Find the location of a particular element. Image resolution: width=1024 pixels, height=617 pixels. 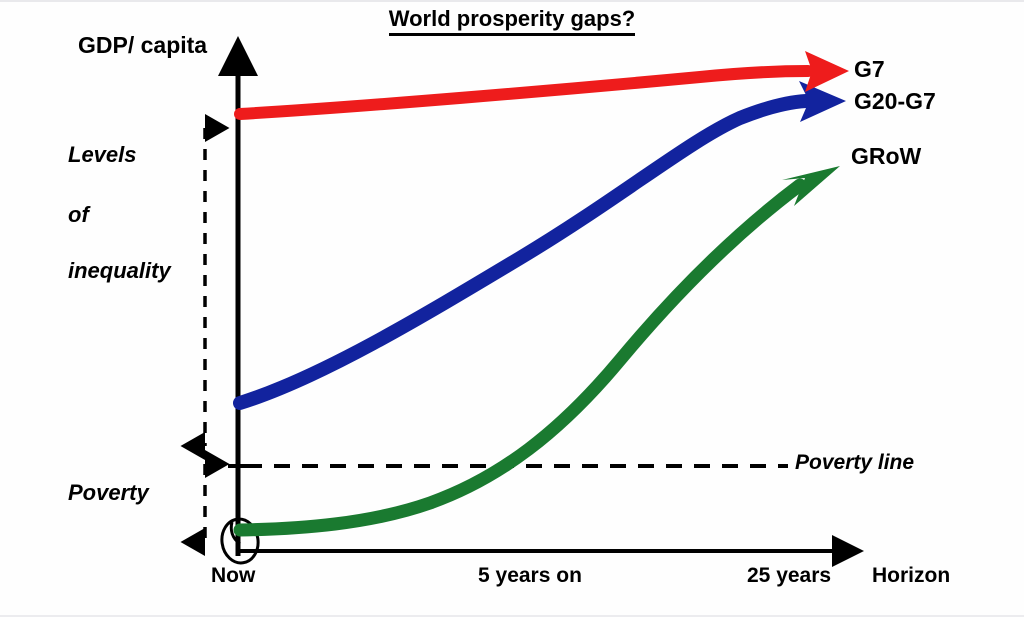

y-axis-label: GDP/ capita is located at coordinates (143, 45).